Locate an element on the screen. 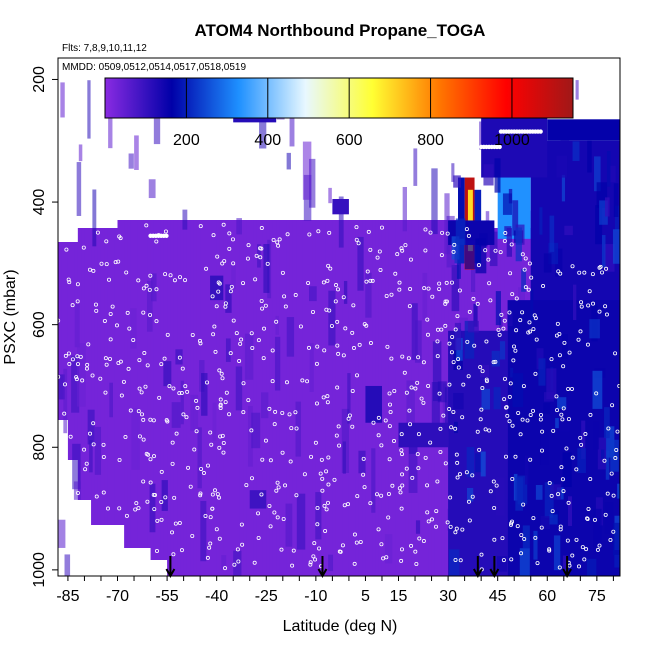  y-tick-label: 200 is located at coordinates (39, 79).